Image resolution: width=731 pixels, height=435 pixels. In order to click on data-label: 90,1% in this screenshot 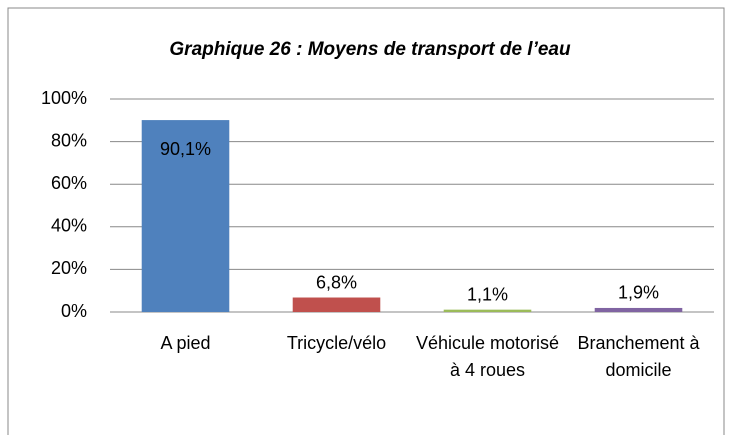, I will do `click(185, 149)`.